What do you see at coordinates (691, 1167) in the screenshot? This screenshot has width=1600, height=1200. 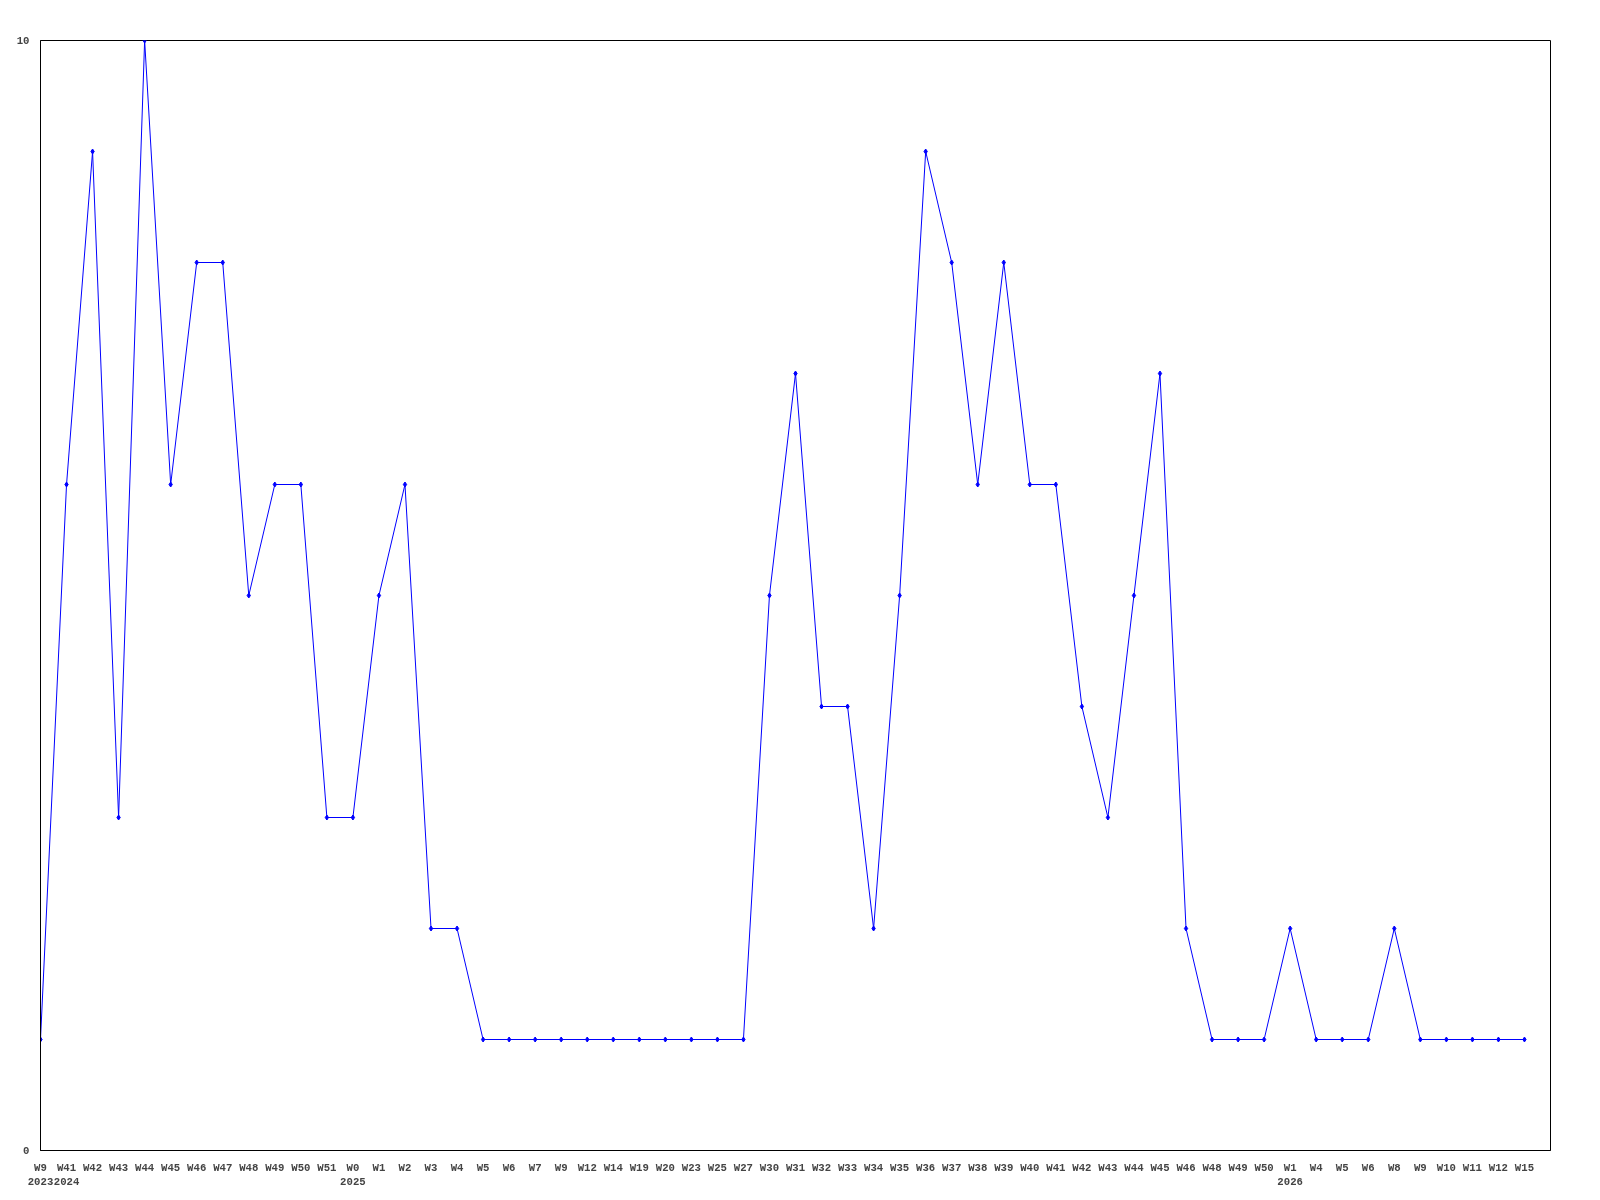 I see `x-tick-label: W23` at bounding box center [691, 1167].